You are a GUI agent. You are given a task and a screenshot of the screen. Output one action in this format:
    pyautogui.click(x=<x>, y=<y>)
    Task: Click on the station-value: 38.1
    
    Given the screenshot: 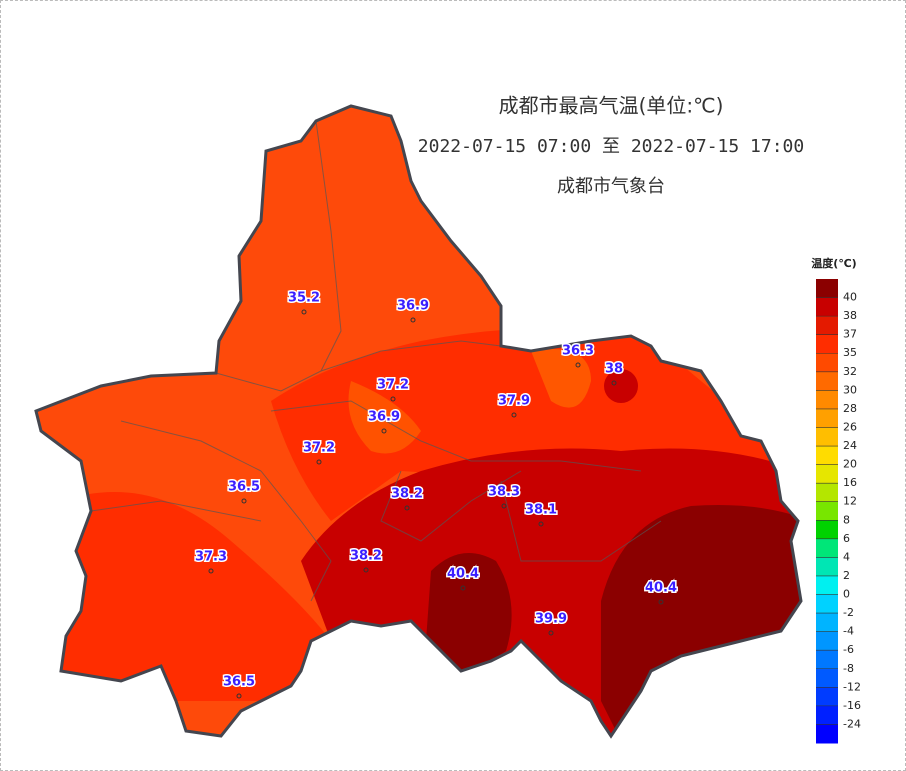 What is the action you would take?
    pyautogui.click(x=541, y=510)
    